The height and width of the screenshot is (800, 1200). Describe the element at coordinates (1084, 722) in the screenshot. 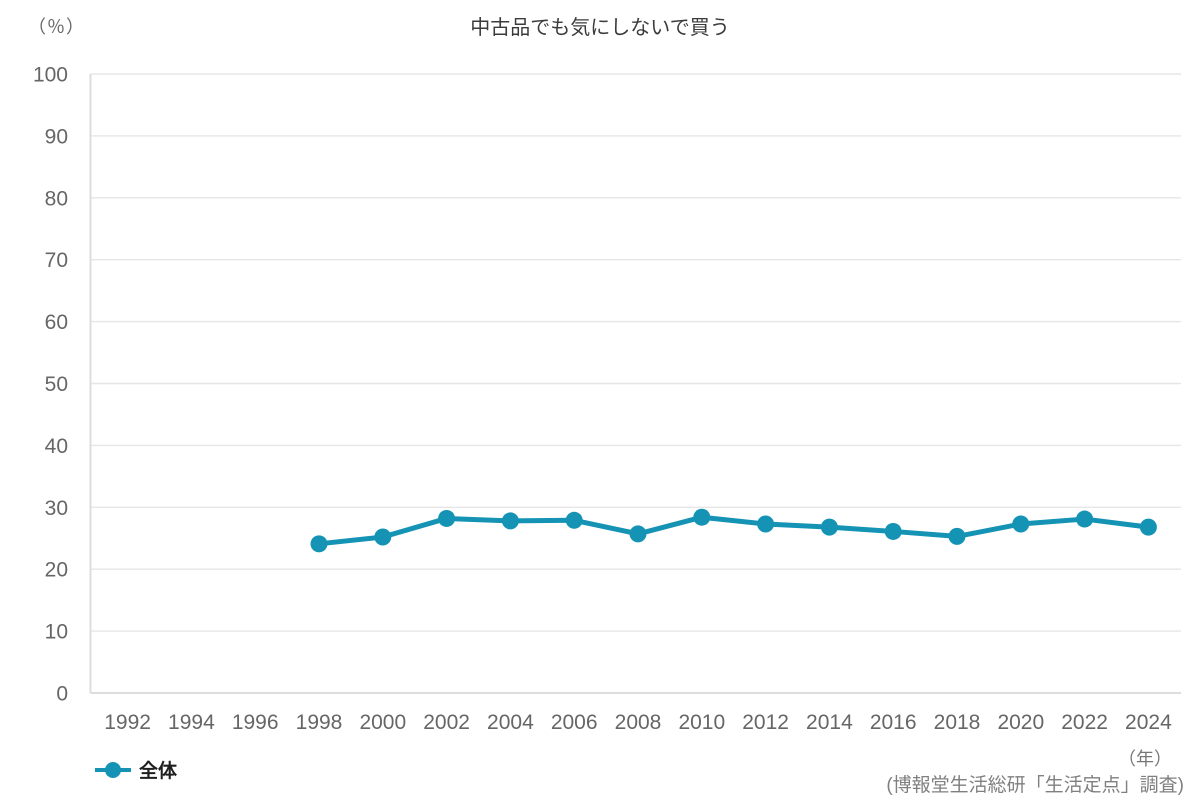

I see `x-tick-label: 2022` at that location.